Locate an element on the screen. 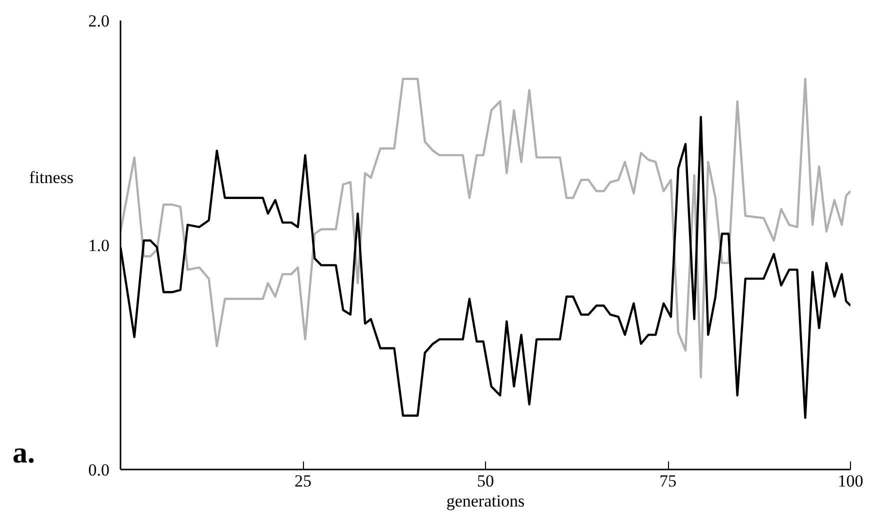 The height and width of the screenshot is (531, 872). y-tick-label: 0.0 is located at coordinates (99, 470).